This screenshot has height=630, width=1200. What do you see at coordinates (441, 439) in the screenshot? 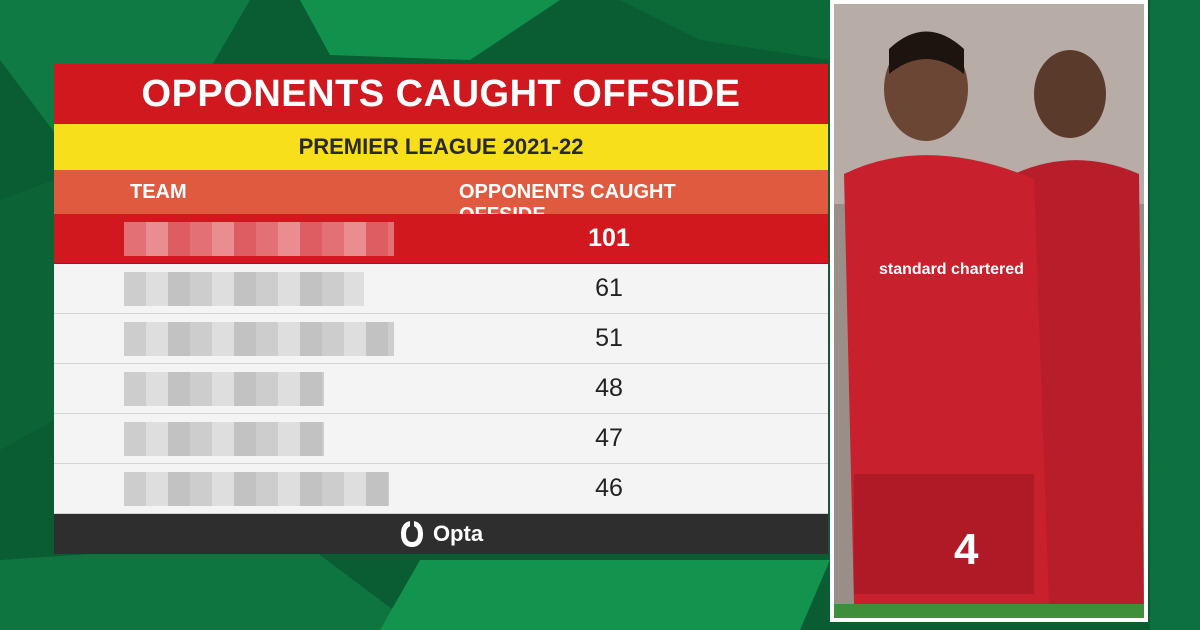
I see `table-row: 47` at bounding box center [441, 439].